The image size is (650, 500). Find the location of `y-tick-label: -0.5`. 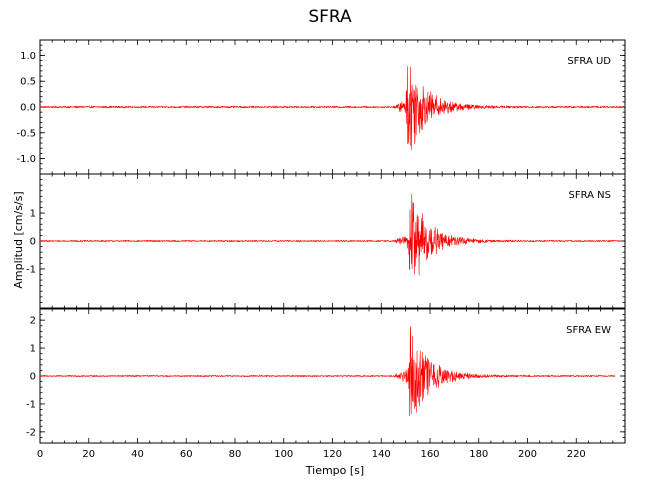

y-tick-label: -0.5 is located at coordinates (26, 133).